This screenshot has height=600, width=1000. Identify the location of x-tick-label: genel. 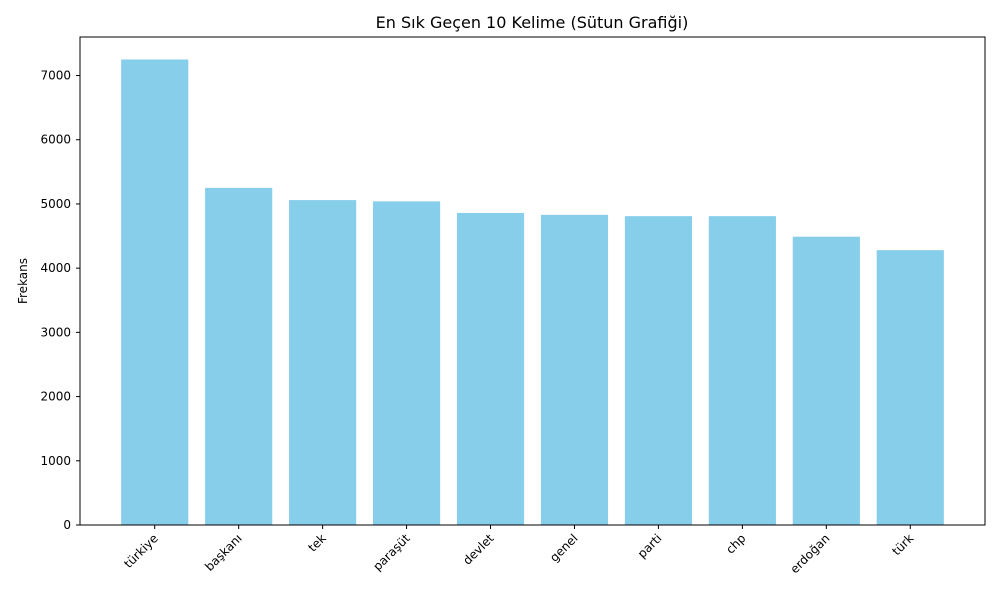
(563, 547).